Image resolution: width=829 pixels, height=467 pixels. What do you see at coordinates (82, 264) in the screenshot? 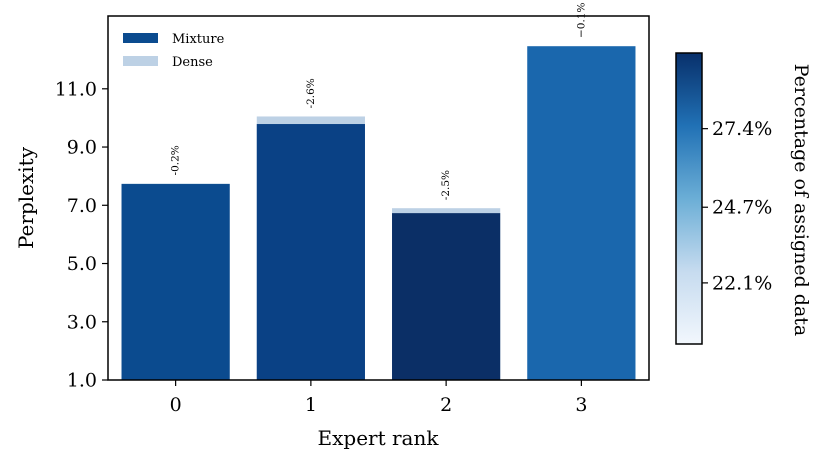
I see `y-tick-label-2: 5.0` at bounding box center [82, 264].